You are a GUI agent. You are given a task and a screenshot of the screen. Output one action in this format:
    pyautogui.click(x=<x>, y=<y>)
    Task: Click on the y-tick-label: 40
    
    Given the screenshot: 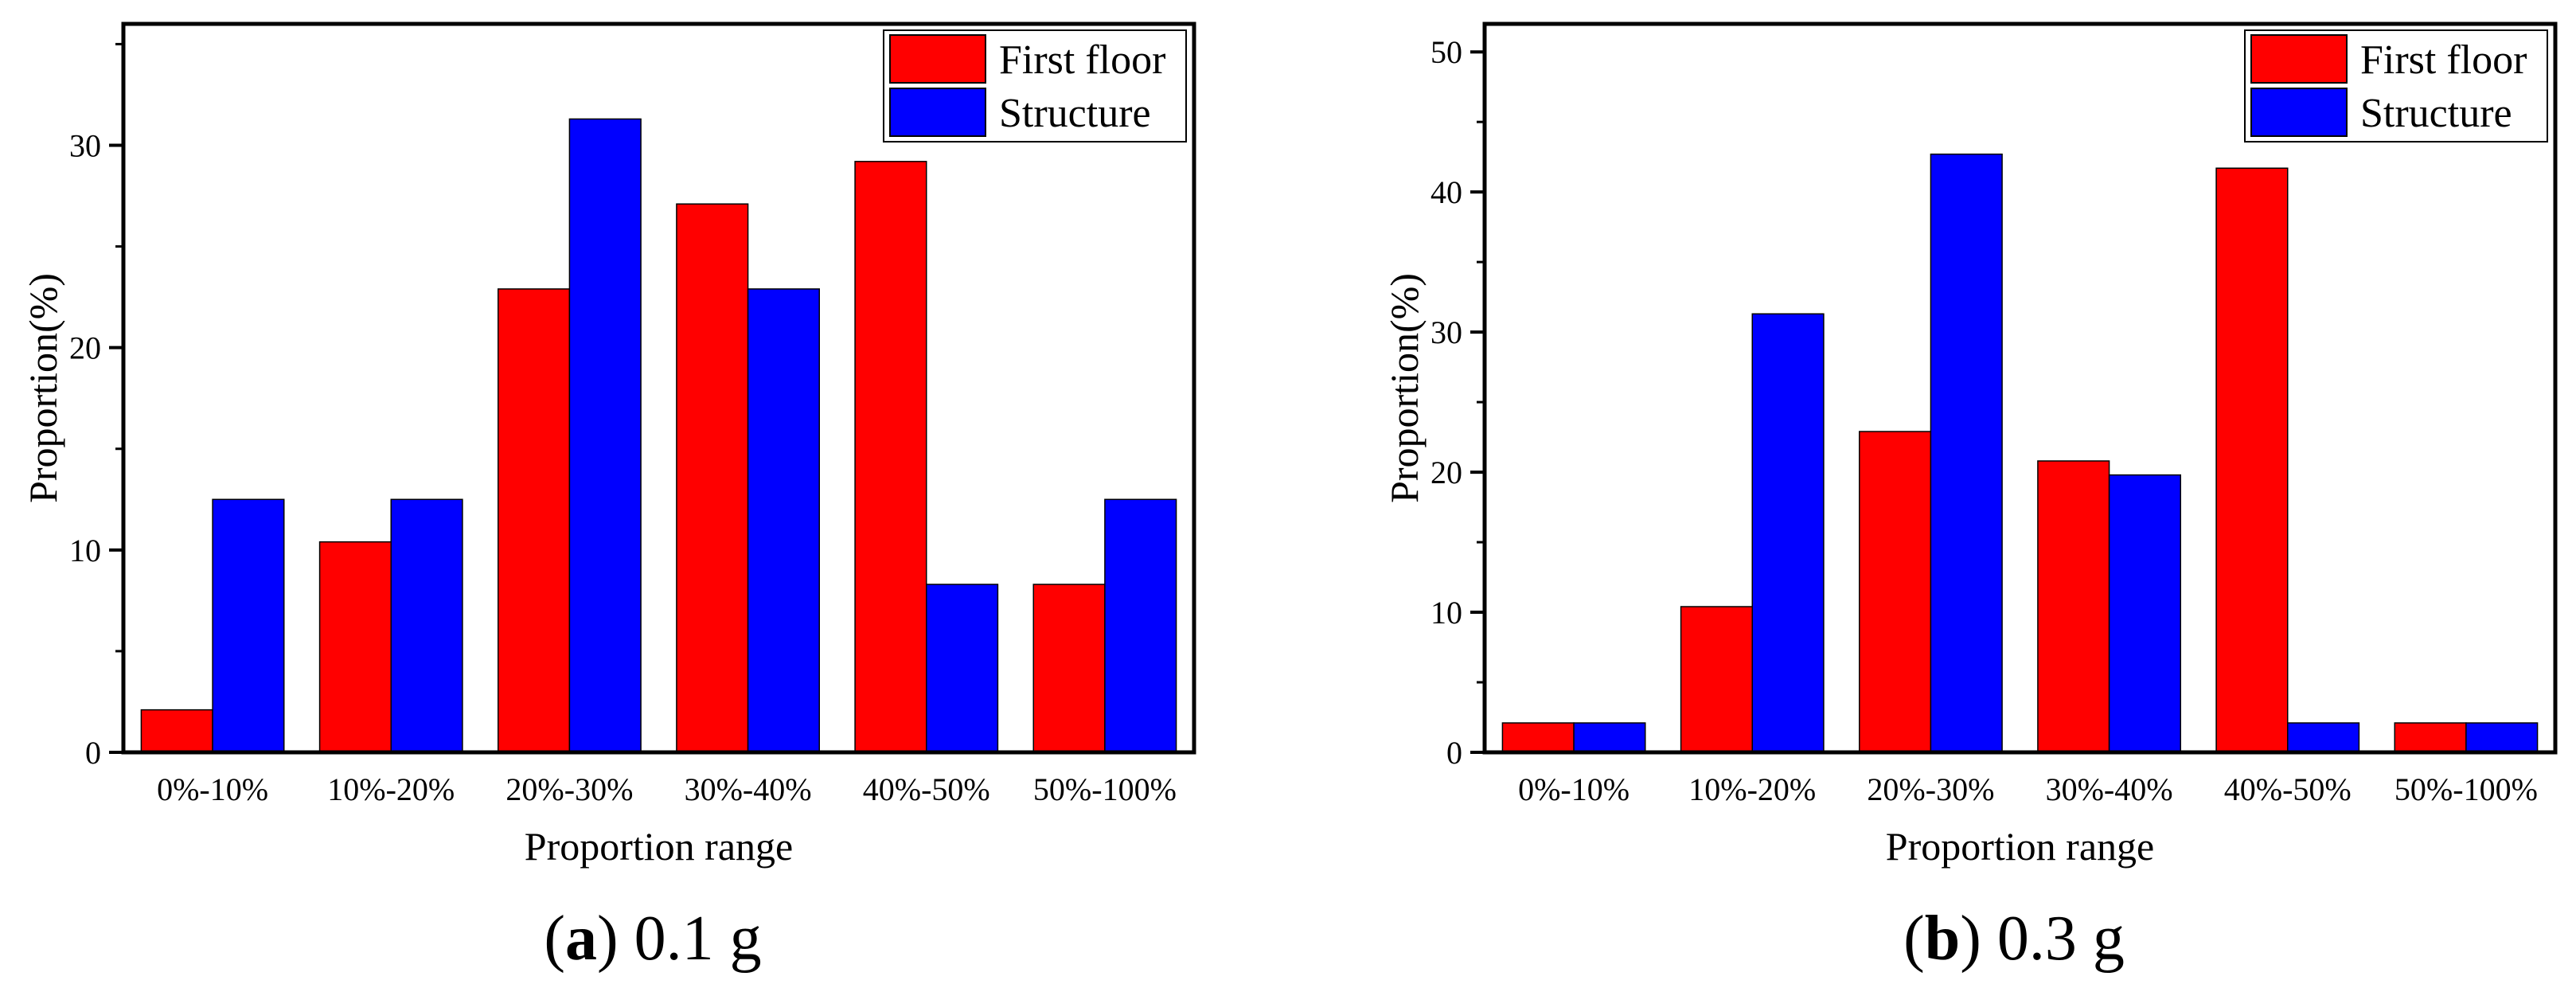 What is the action you would take?
    pyautogui.click(x=1446, y=192)
    